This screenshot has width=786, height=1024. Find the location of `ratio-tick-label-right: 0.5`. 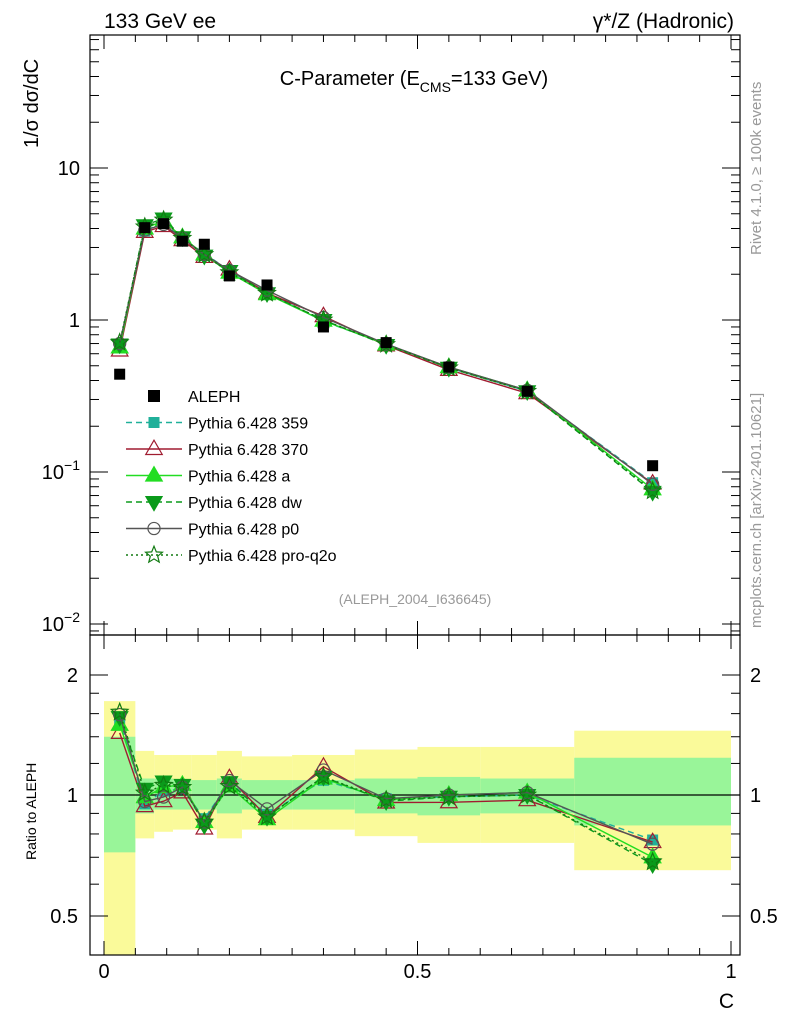

ratio-tick-label-right: 0.5 is located at coordinates (764, 917).